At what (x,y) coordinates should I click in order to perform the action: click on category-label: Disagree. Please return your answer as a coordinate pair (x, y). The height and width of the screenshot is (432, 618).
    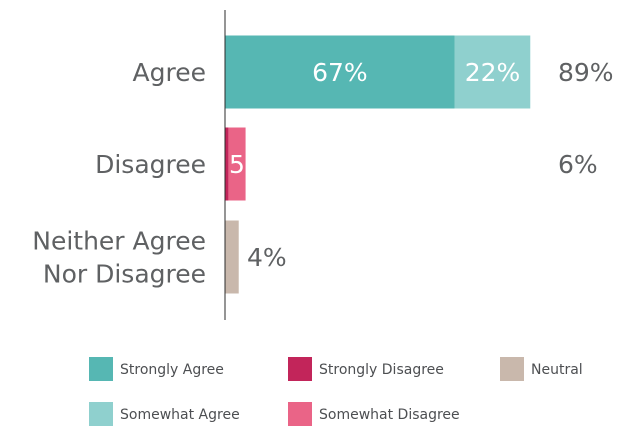
    Looking at the image, I should click on (150, 164).